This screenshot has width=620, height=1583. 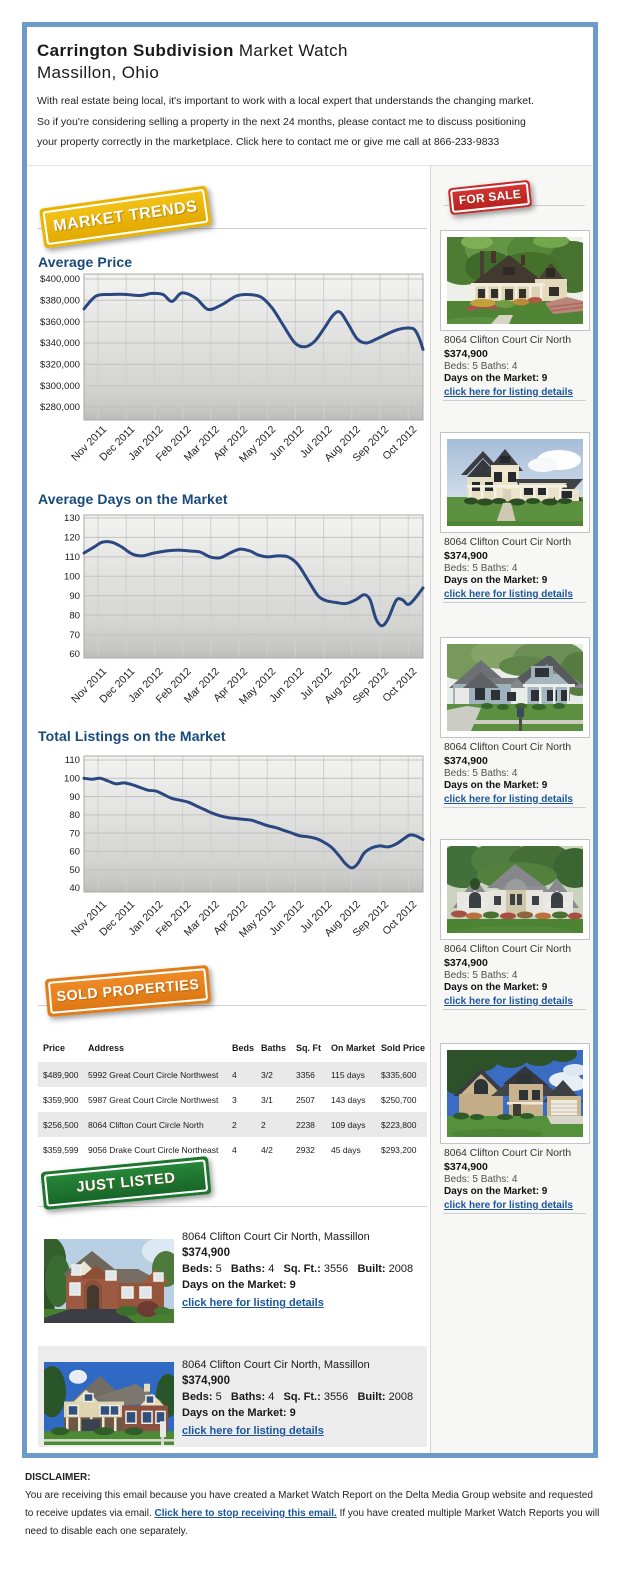 What do you see at coordinates (72, 538) in the screenshot?
I see `svg-text: 120` at bounding box center [72, 538].